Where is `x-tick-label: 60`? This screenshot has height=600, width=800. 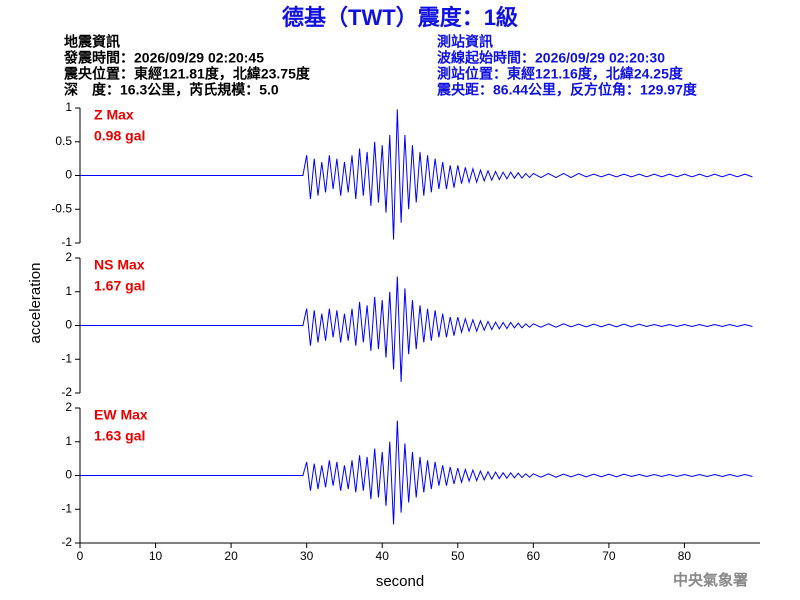 x-tick-label: 60 is located at coordinates (534, 556).